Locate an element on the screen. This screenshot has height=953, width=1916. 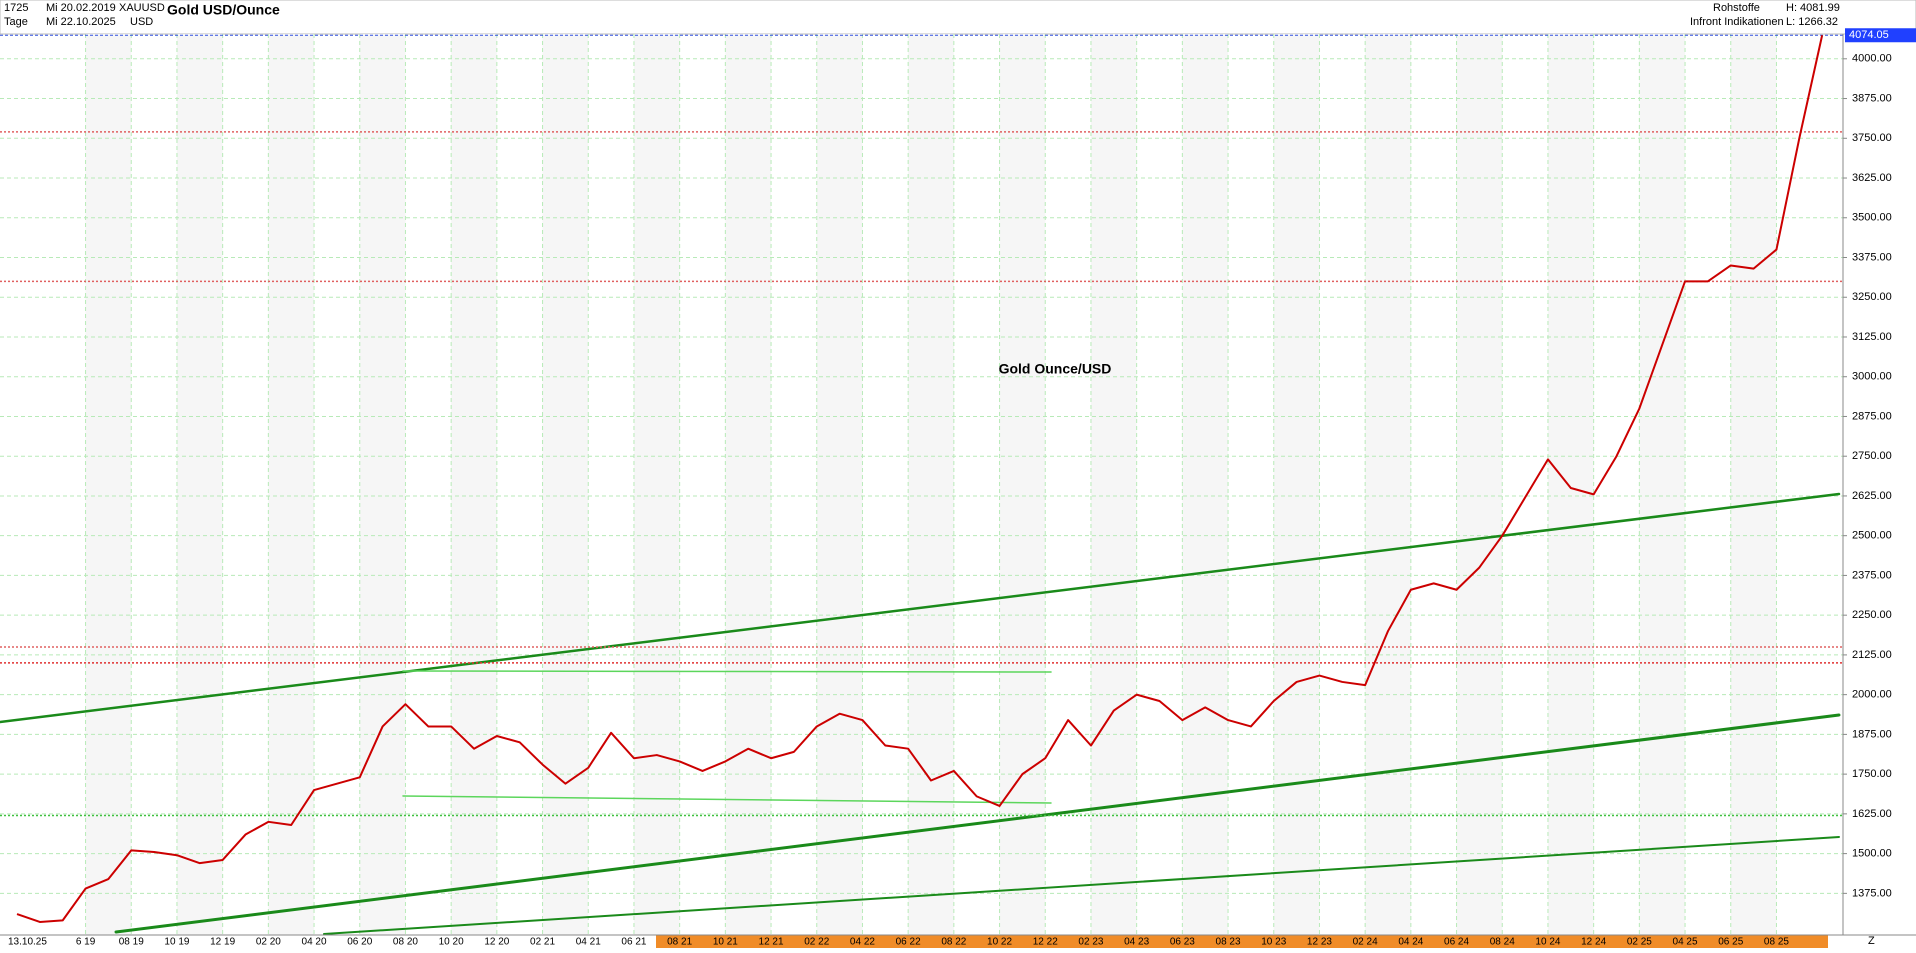
current-price-box is located at coordinates (1880, 35).